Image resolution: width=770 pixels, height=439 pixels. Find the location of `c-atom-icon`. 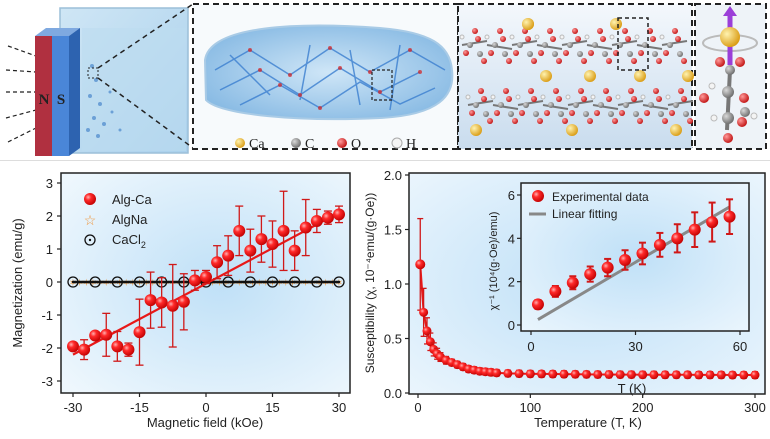

c-atom-icon is located at coordinates (296, 143).